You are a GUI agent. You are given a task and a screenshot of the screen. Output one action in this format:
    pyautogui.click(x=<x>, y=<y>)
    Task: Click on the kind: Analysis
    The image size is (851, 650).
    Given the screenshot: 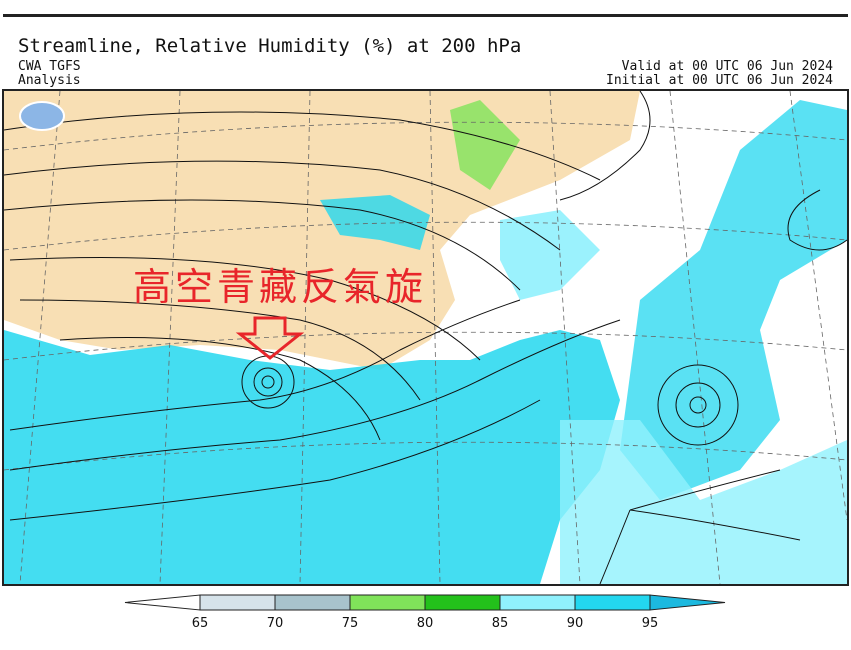 What is the action you would take?
    pyautogui.click(x=49, y=80)
    